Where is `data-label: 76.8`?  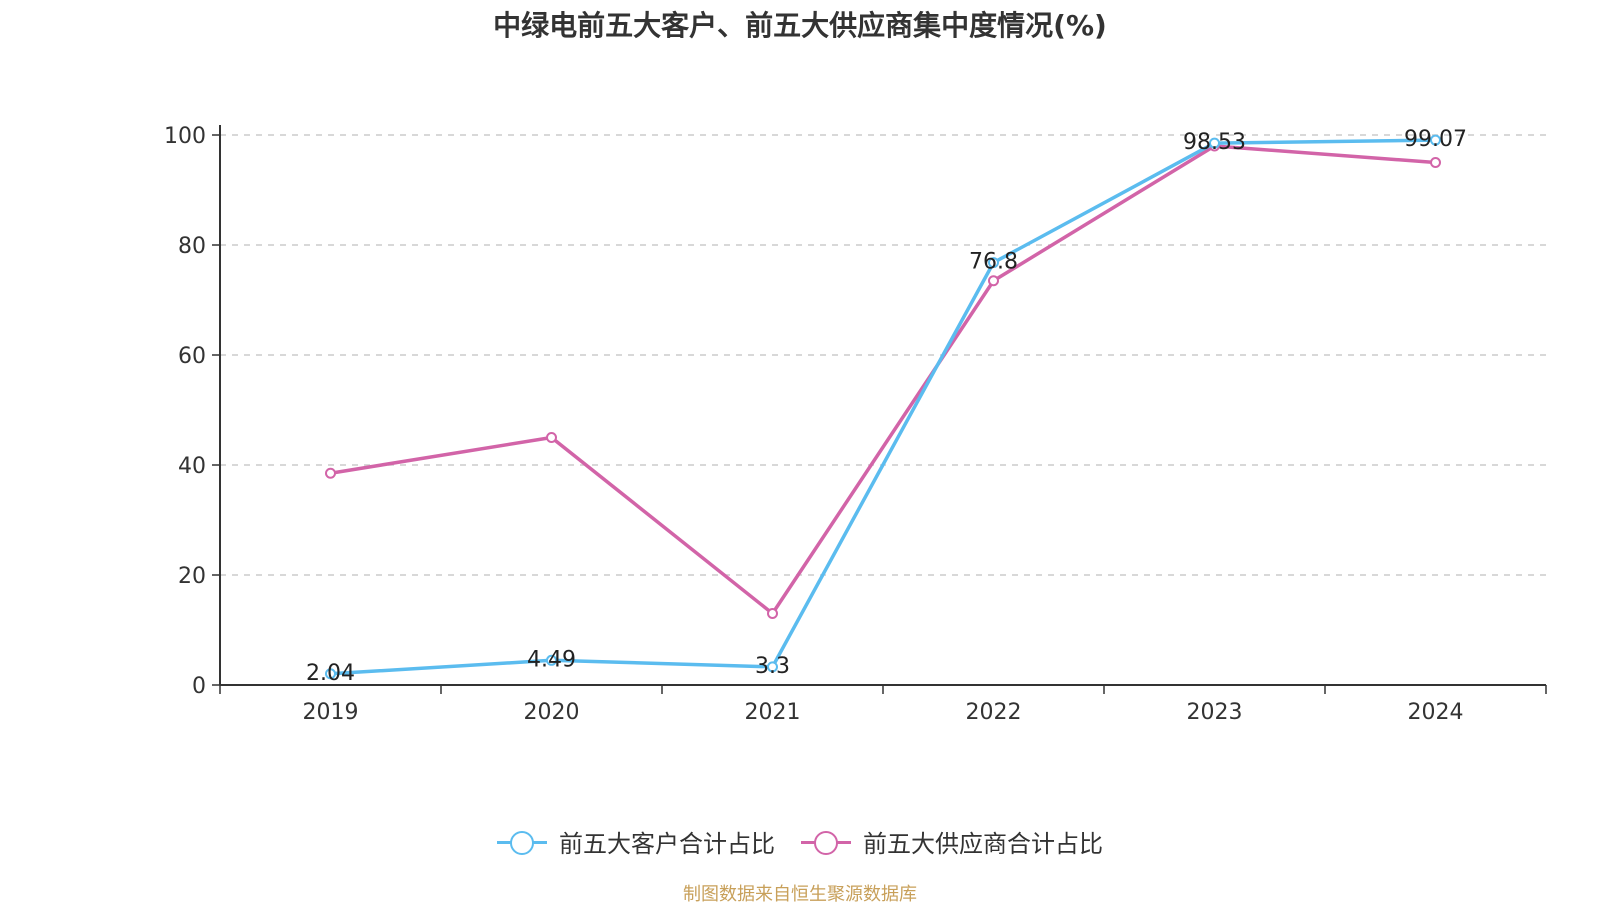
data-label: 76.8 is located at coordinates (993, 262).